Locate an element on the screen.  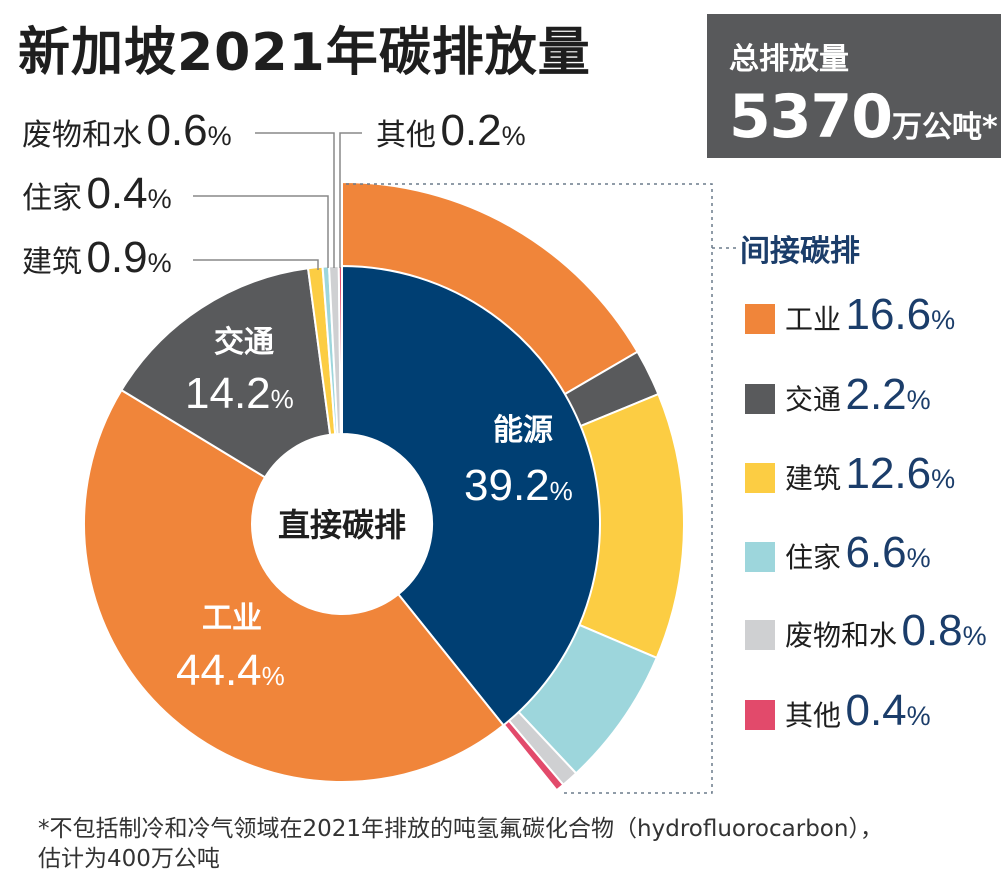
industry-label-unit: % is located at coordinates (273, 676).